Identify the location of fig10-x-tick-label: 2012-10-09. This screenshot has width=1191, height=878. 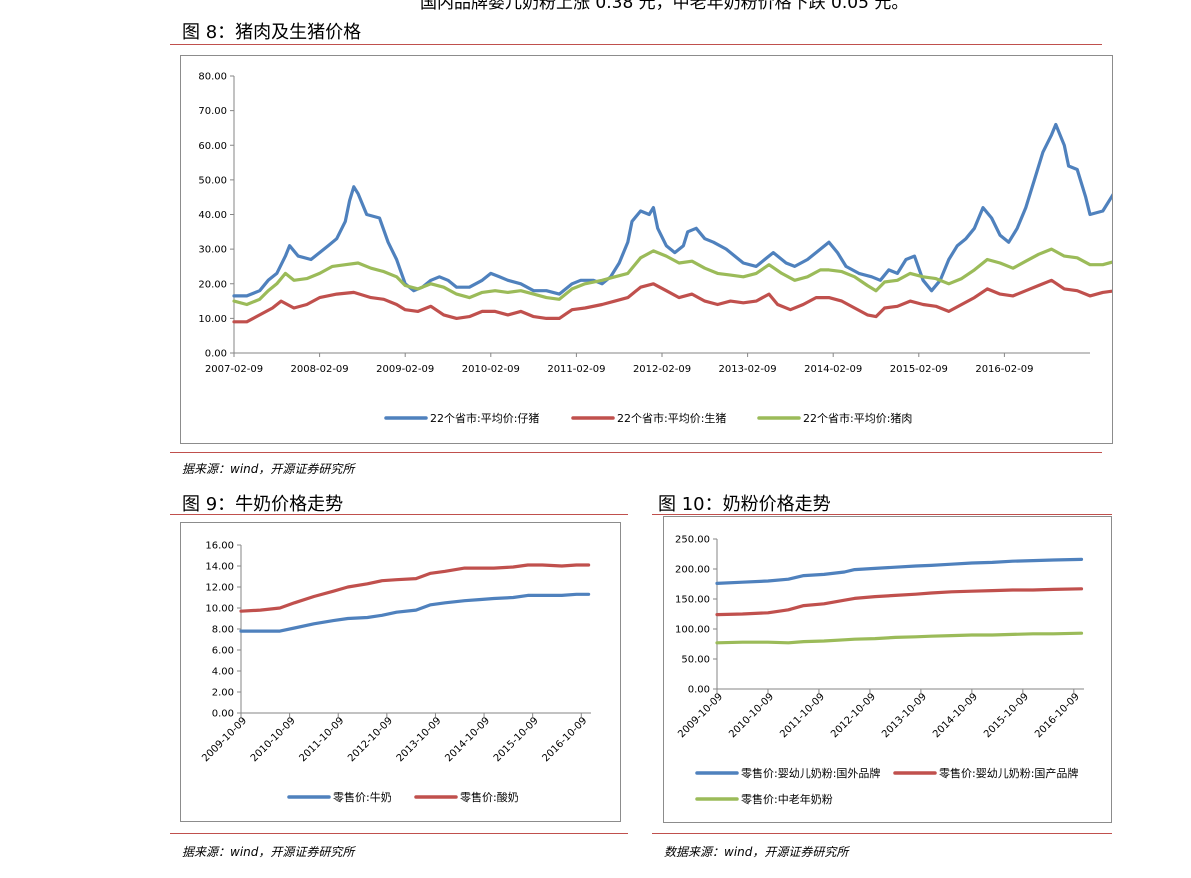
(853, 715).